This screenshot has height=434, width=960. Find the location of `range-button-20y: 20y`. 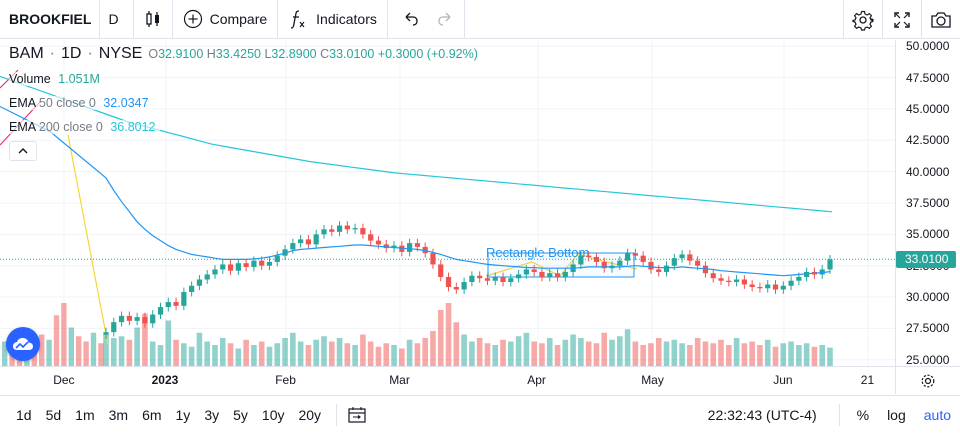

range-button-20y: 20y is located at coordinates (310, 414).